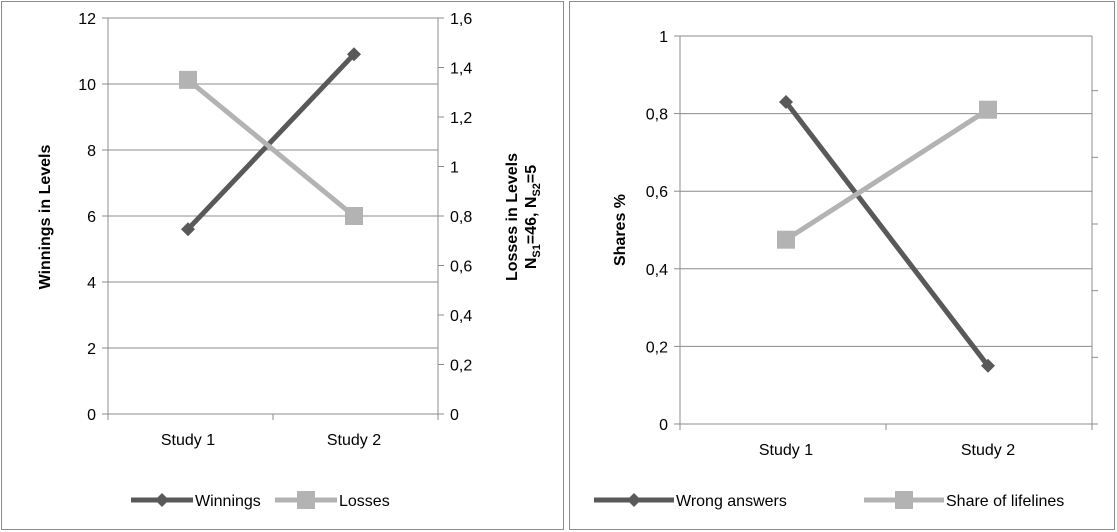 Image resolution: width=1117 pixels, height=532 pixels. What do you see at coordinates (461, 19) in the screenshot?
I see `y2-tick-label: 1,6` at bounding box center [461, 19].